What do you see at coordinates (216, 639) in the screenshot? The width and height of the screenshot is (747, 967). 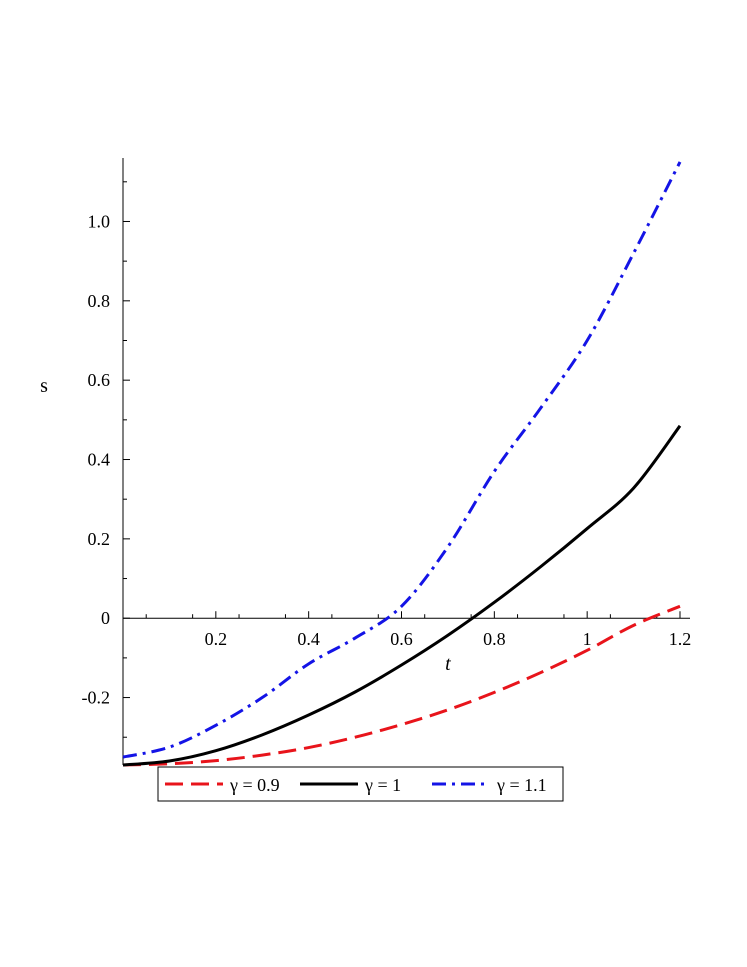 I see `x-tick-label: 0.2` at bounding box center [216, 639].